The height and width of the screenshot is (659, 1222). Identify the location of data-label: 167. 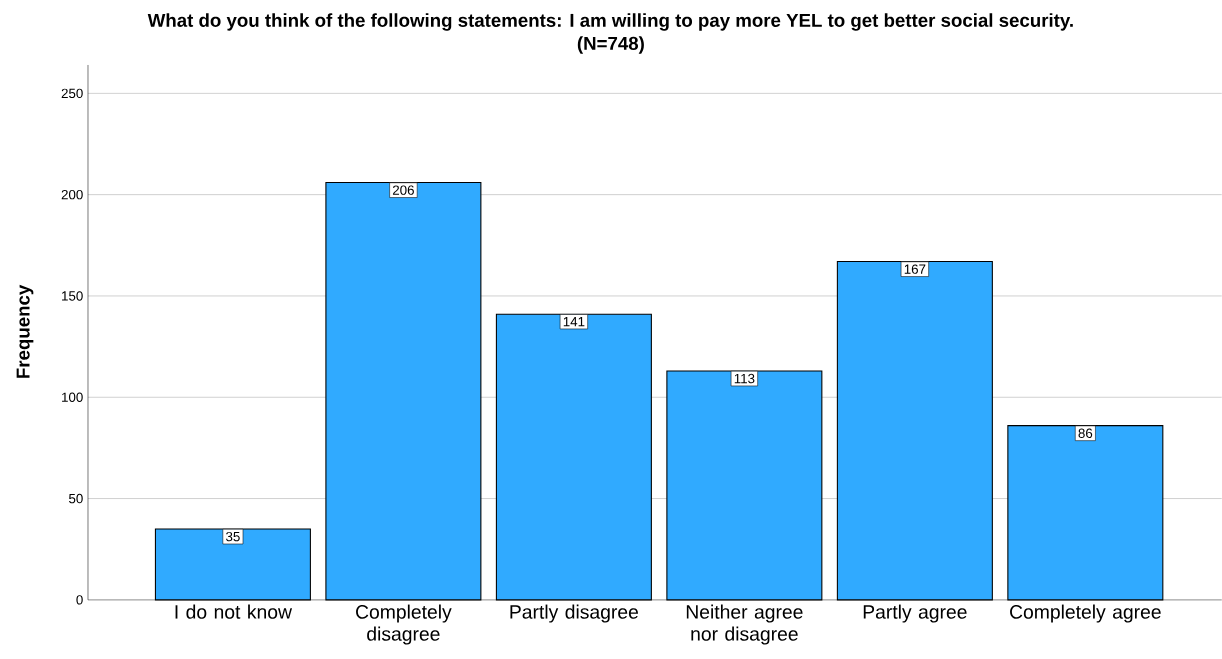
(915, 269).